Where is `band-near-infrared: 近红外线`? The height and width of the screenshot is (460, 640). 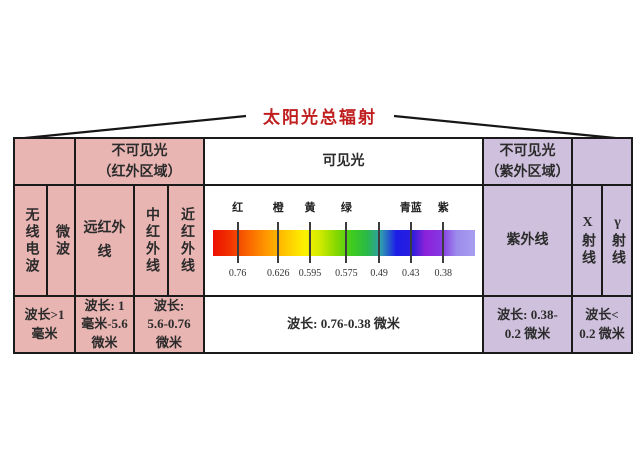
band-near-infrared: 近红外线 is located at coordinates (186, 240).